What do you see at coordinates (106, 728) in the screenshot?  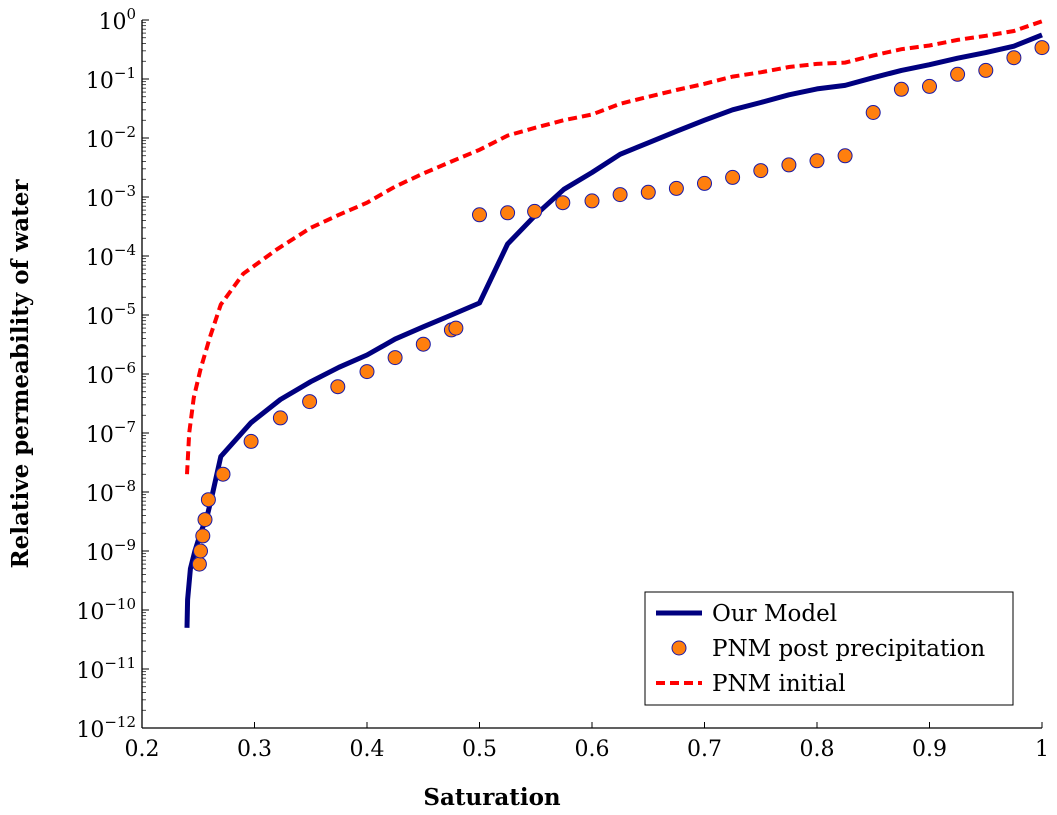 I see `y-tick-label: 10⁻¹²` at bounding box center [106, 728].